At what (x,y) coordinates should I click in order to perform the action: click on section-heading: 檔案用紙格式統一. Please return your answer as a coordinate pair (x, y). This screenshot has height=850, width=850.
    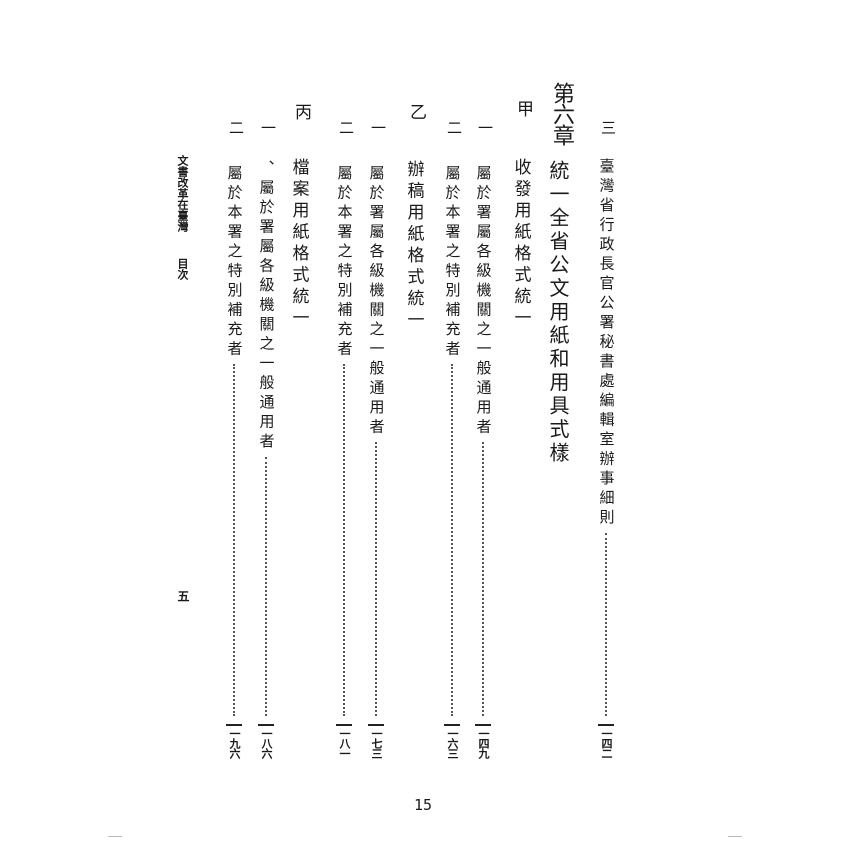
    Looking at the image, I should click on (298, 244).